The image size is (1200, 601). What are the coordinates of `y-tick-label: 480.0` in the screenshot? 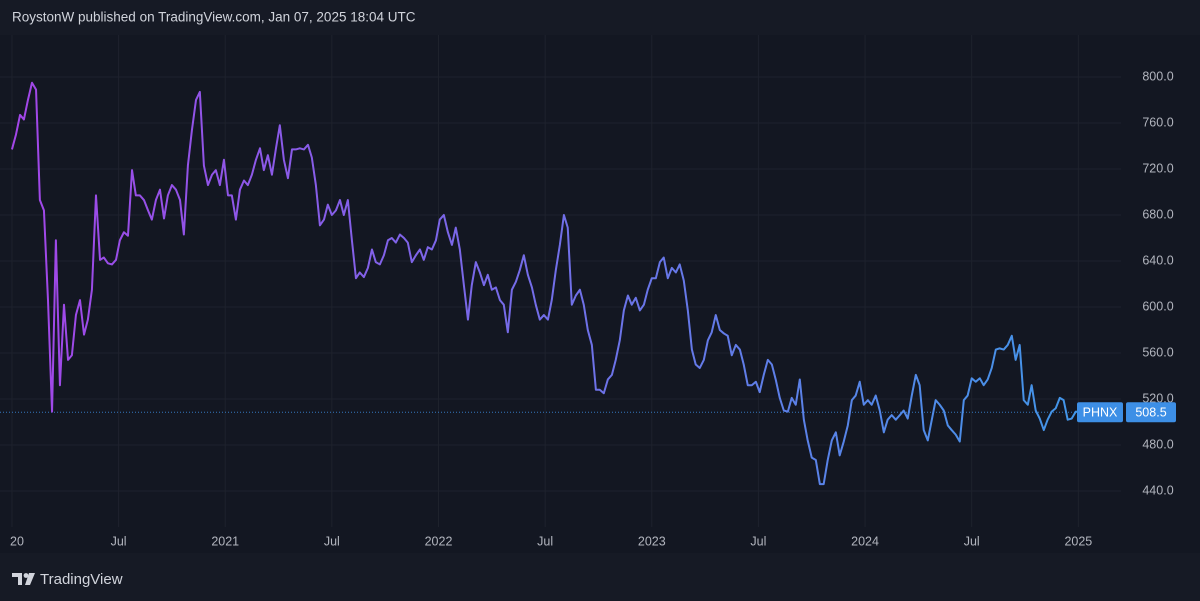 It's located at (1157, 444).